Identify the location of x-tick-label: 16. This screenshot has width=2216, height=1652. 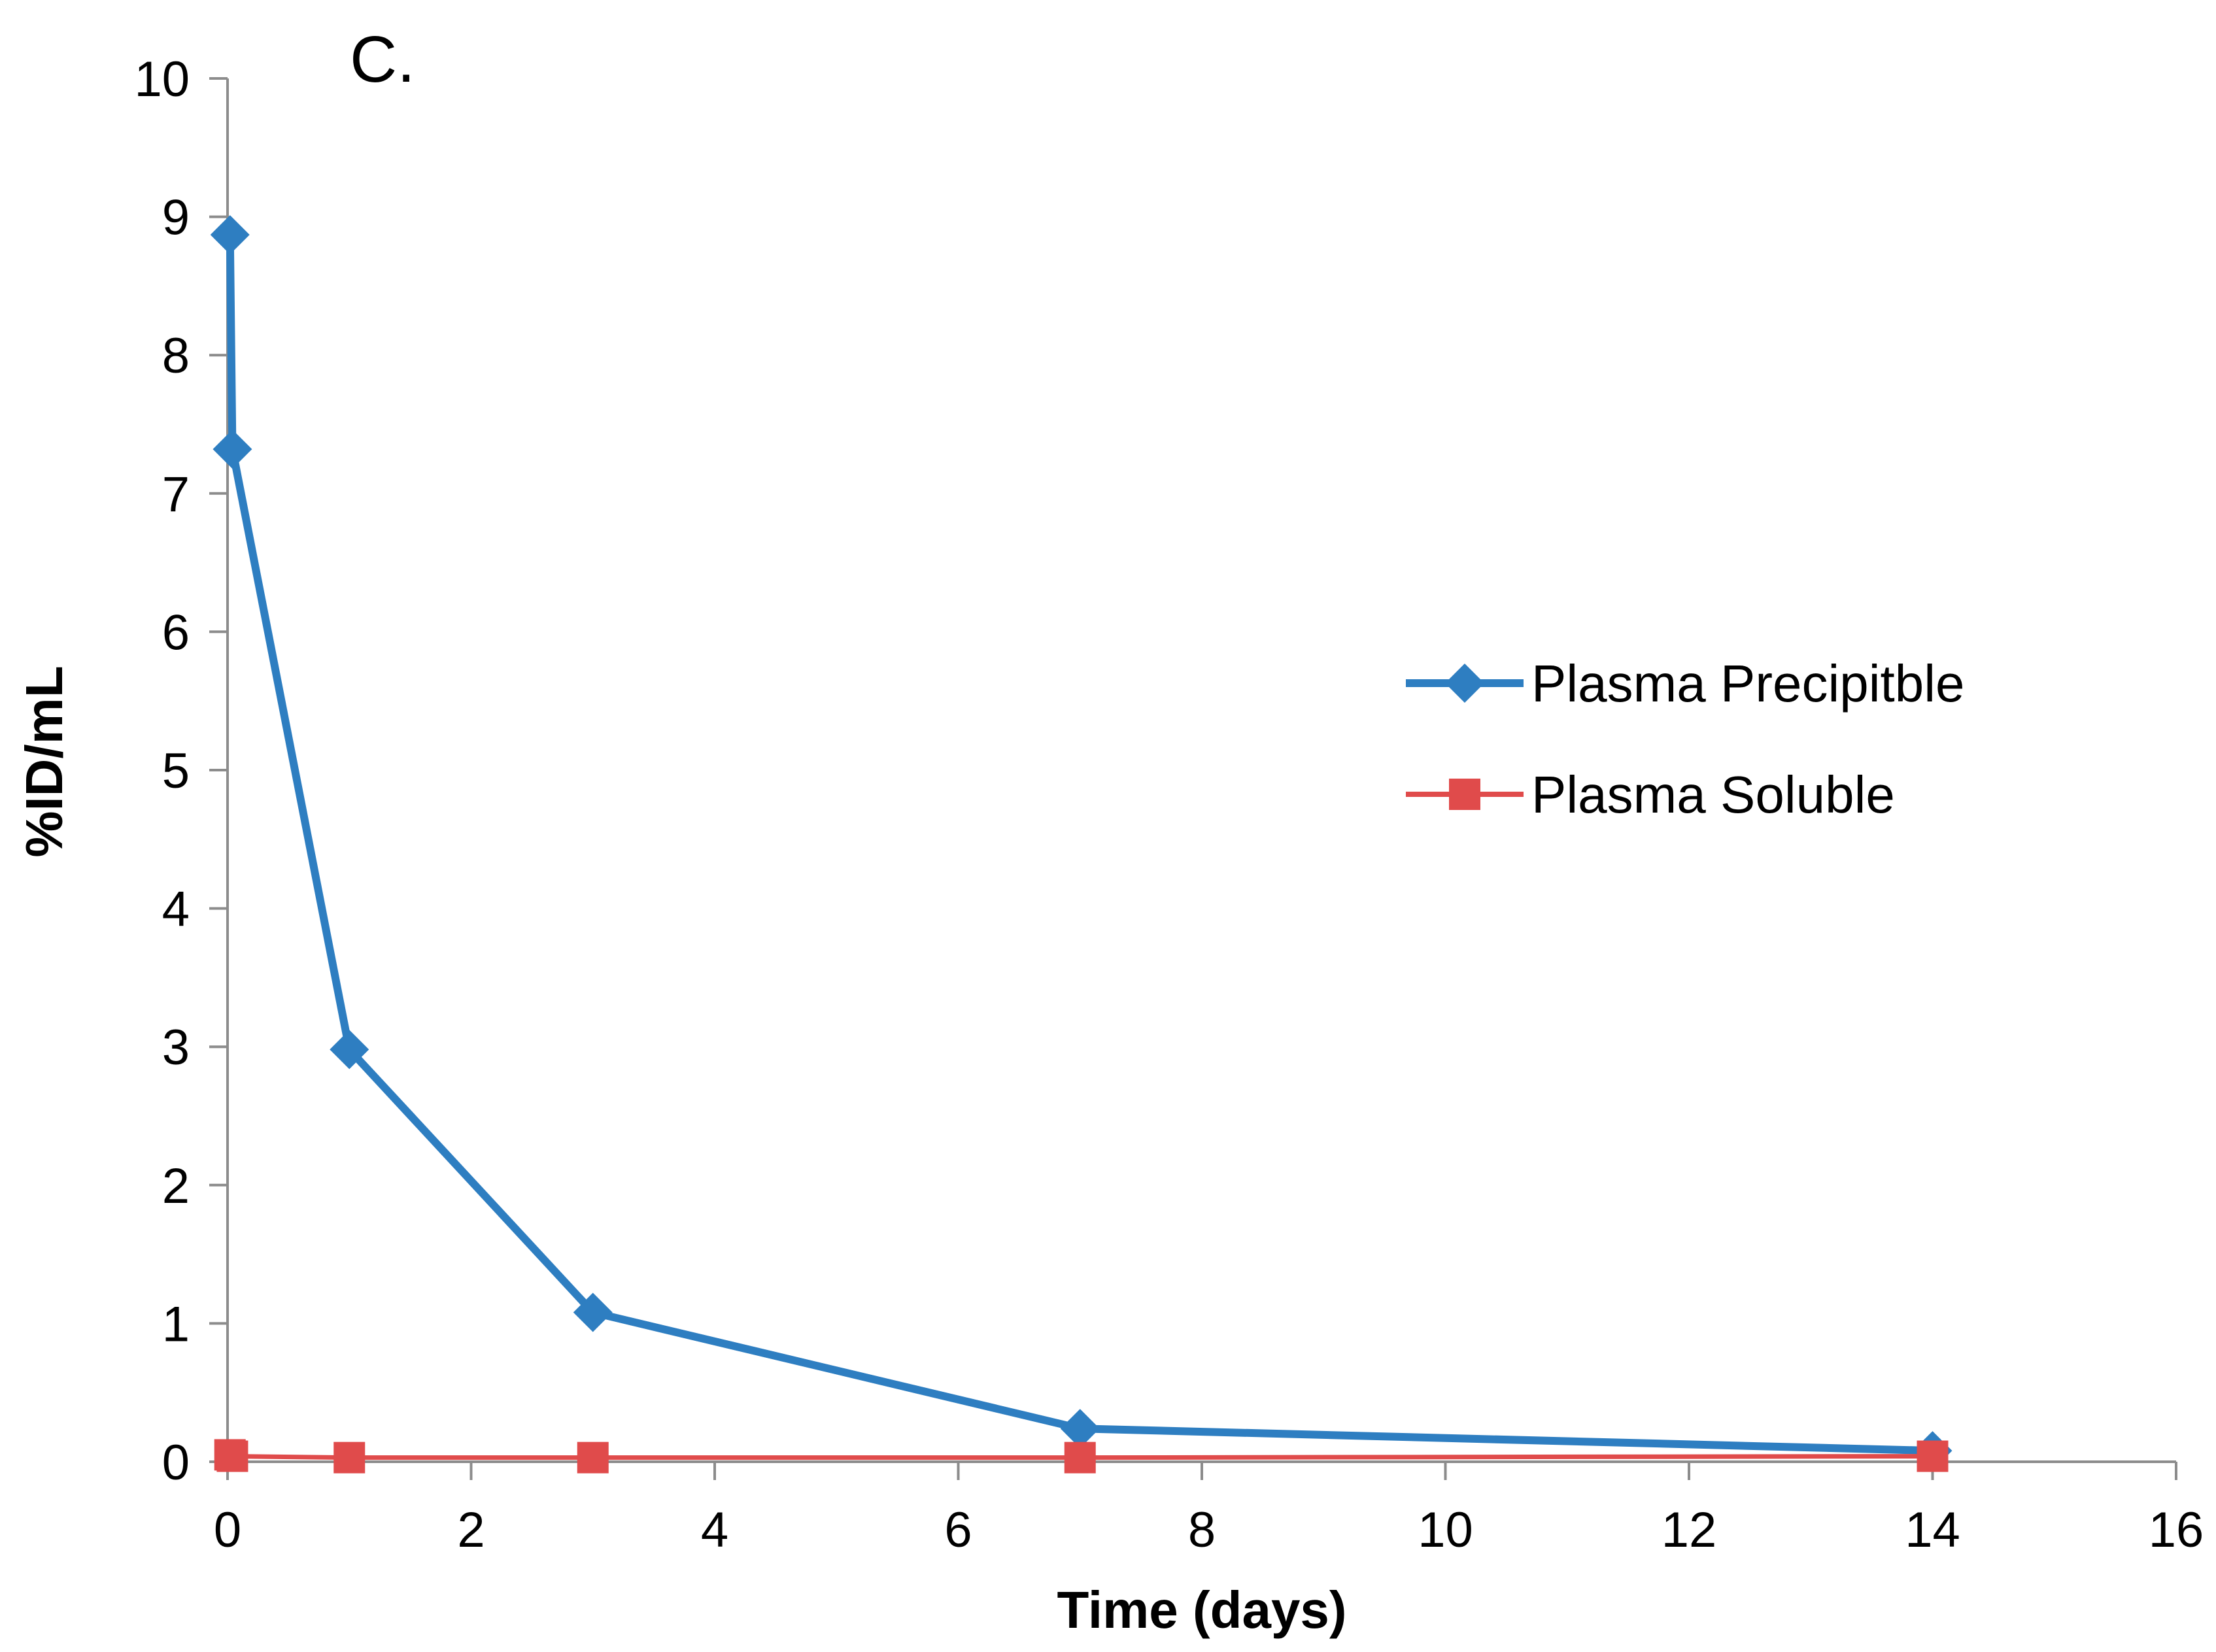
(2176, 1530).